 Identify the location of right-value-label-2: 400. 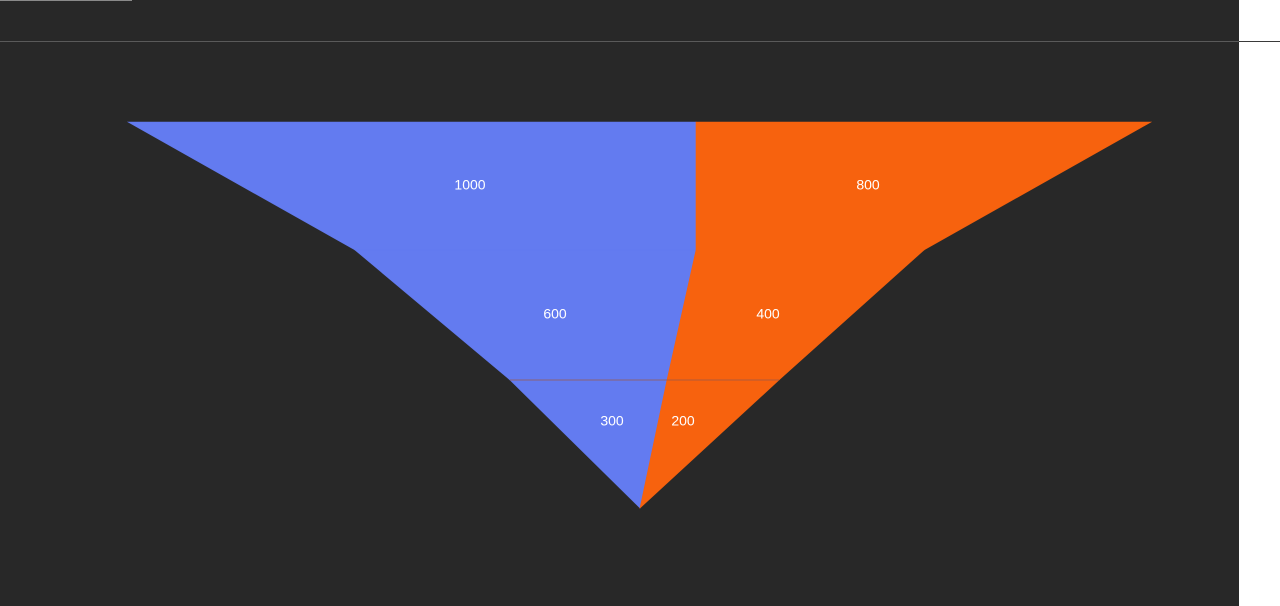
(768, 314).